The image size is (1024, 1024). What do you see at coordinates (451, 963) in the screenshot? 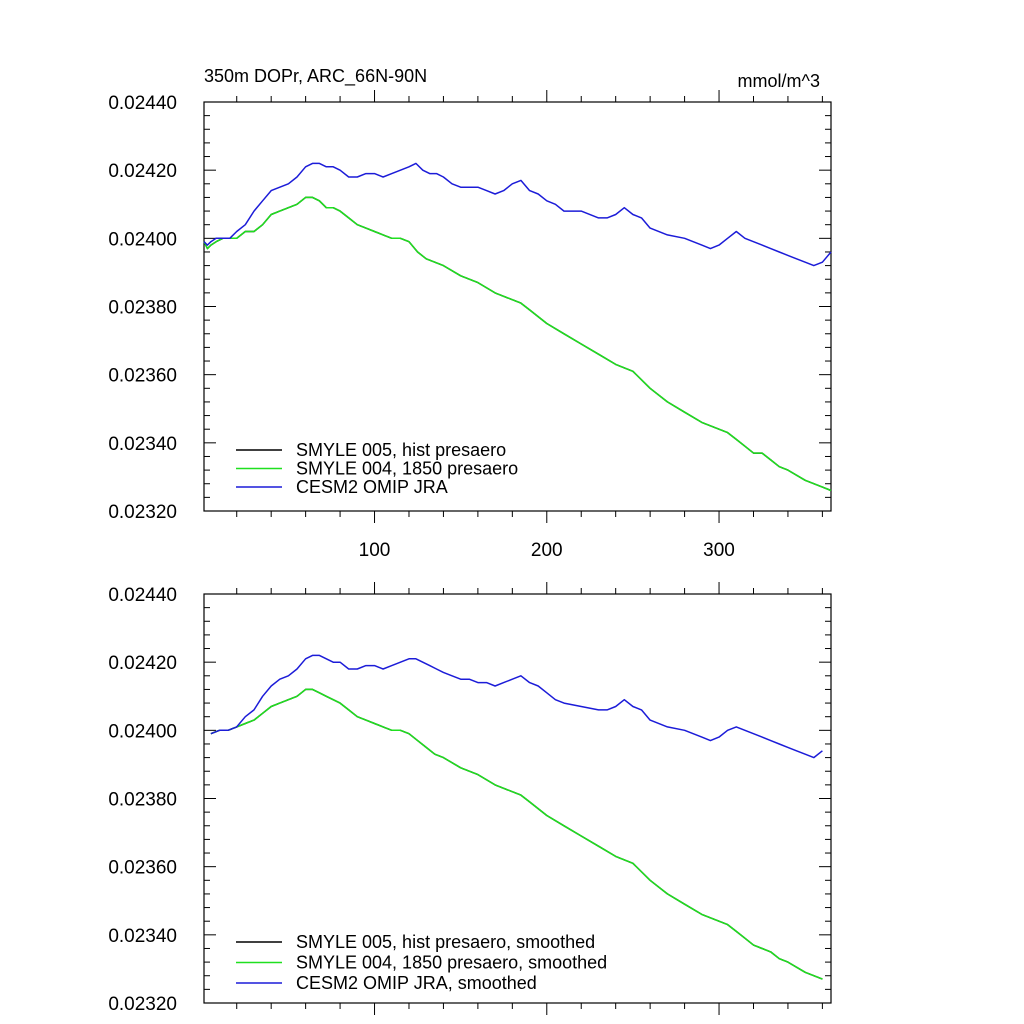
I see `legend-label: SMYLE 004, 1850 presaero, smoothed` at bounding box center [451, 963].